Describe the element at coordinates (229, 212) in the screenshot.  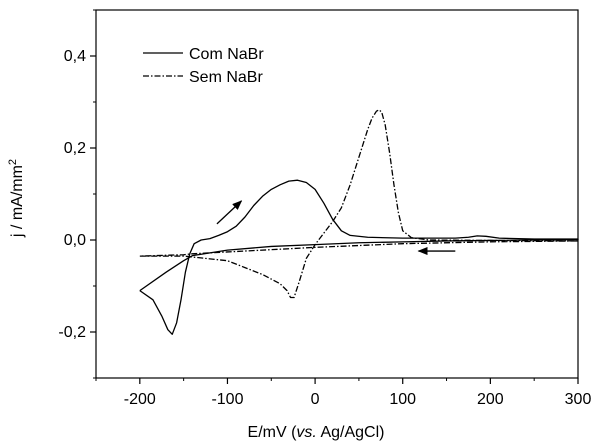
I see `scan-direction-arrow-up-right` at that location.